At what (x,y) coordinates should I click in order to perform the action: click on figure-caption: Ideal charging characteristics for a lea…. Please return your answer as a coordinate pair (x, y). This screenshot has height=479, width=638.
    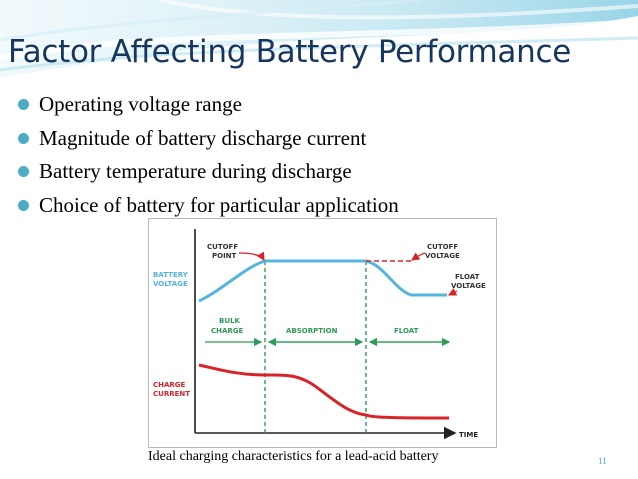
    Looking at the image, I should click on (293, 456).